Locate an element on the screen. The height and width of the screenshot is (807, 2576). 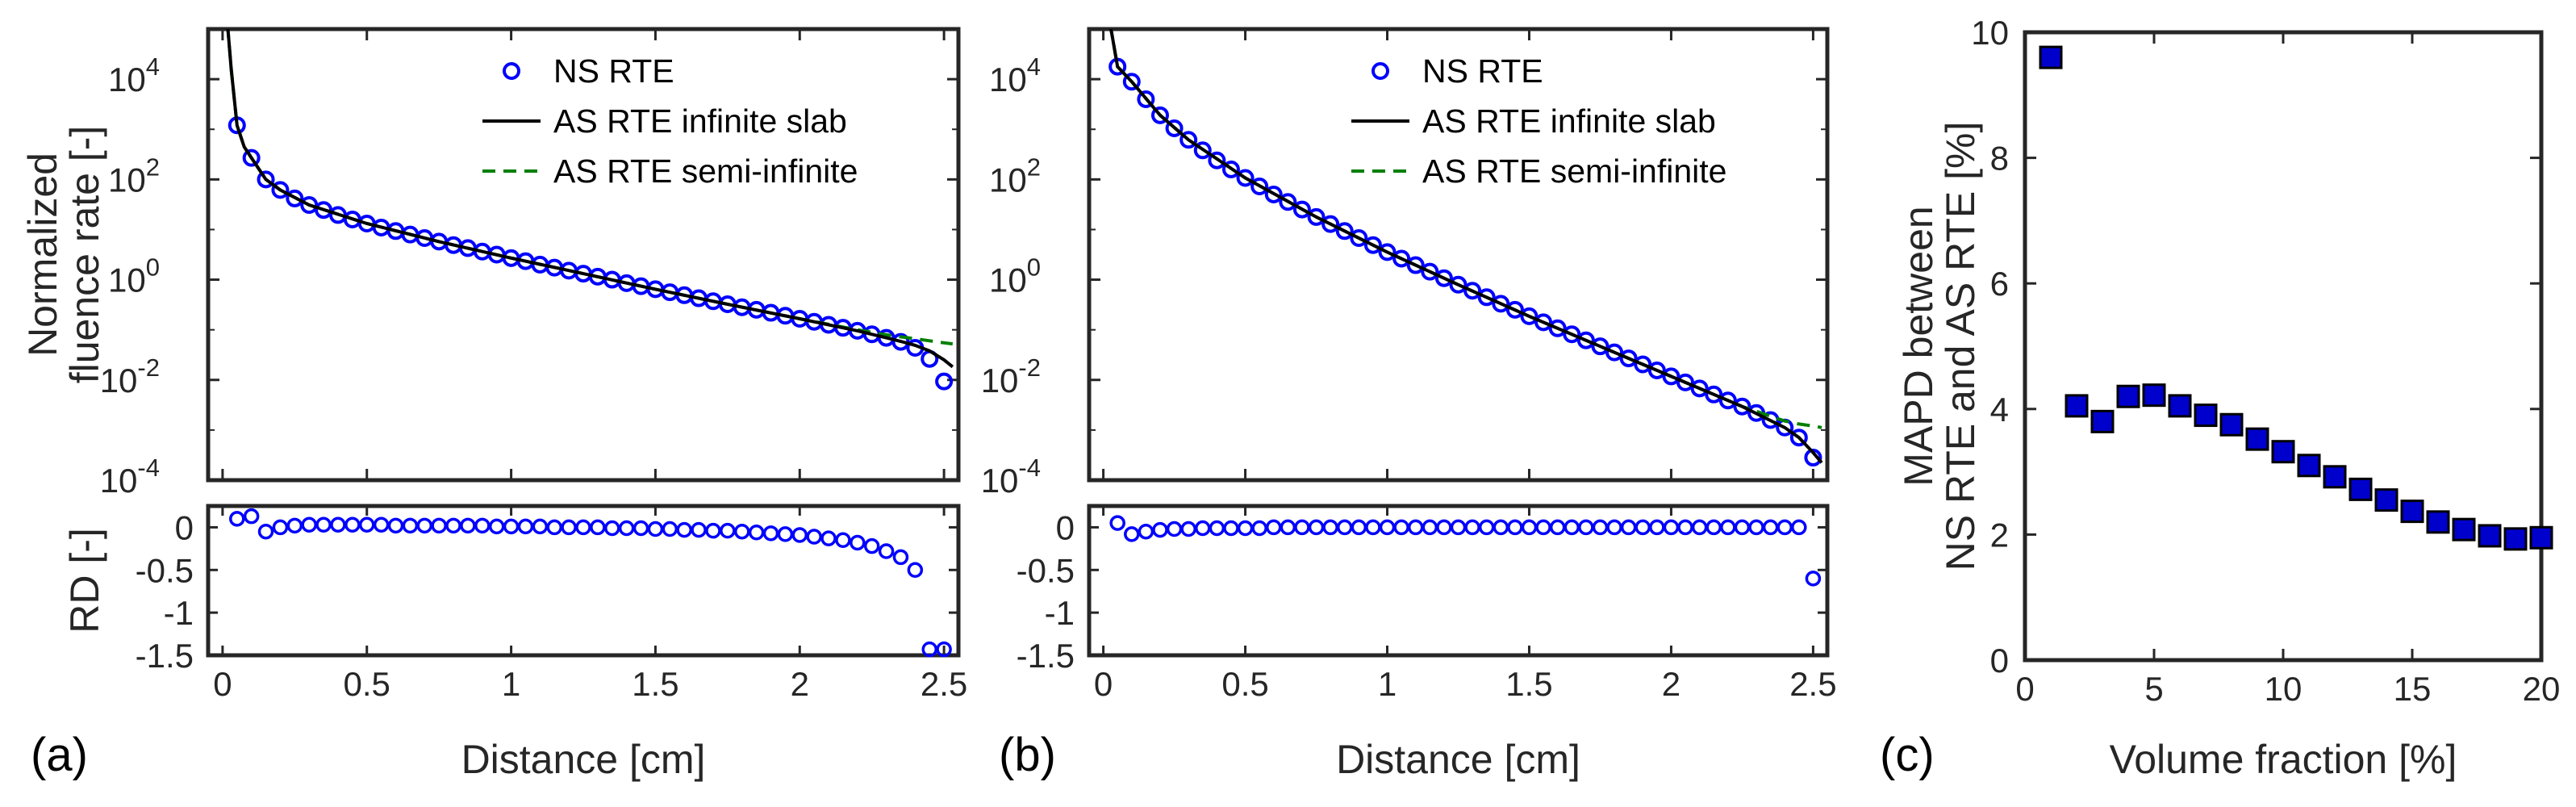
as-rte-infinite-slab-line is located at coordinates (590, 199).